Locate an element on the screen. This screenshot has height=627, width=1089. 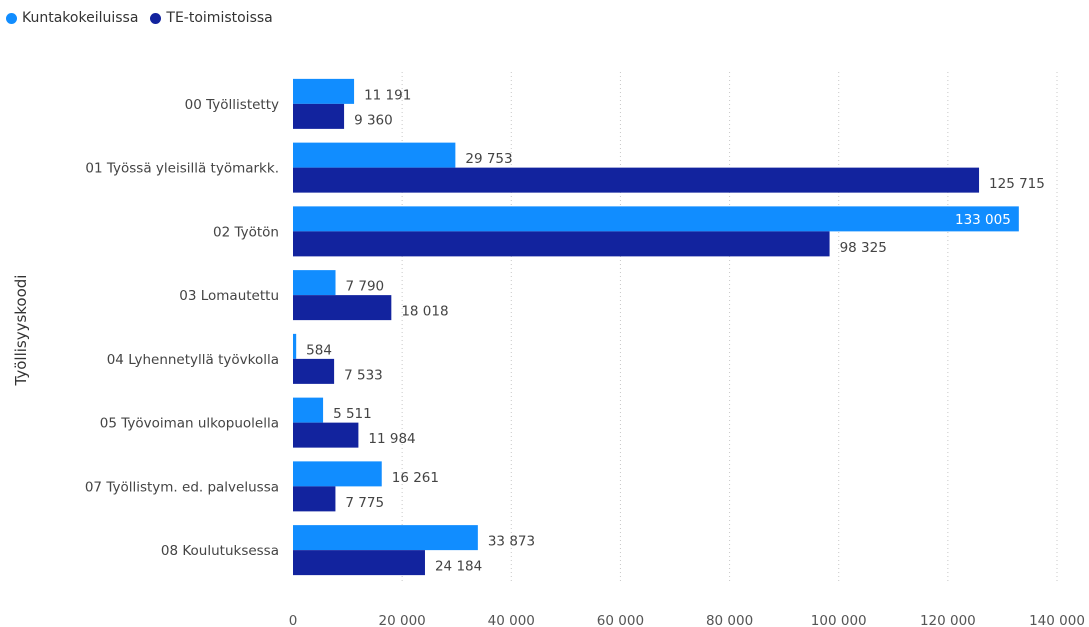
x-tick-label: 0 is located at coordinates (293, 620).